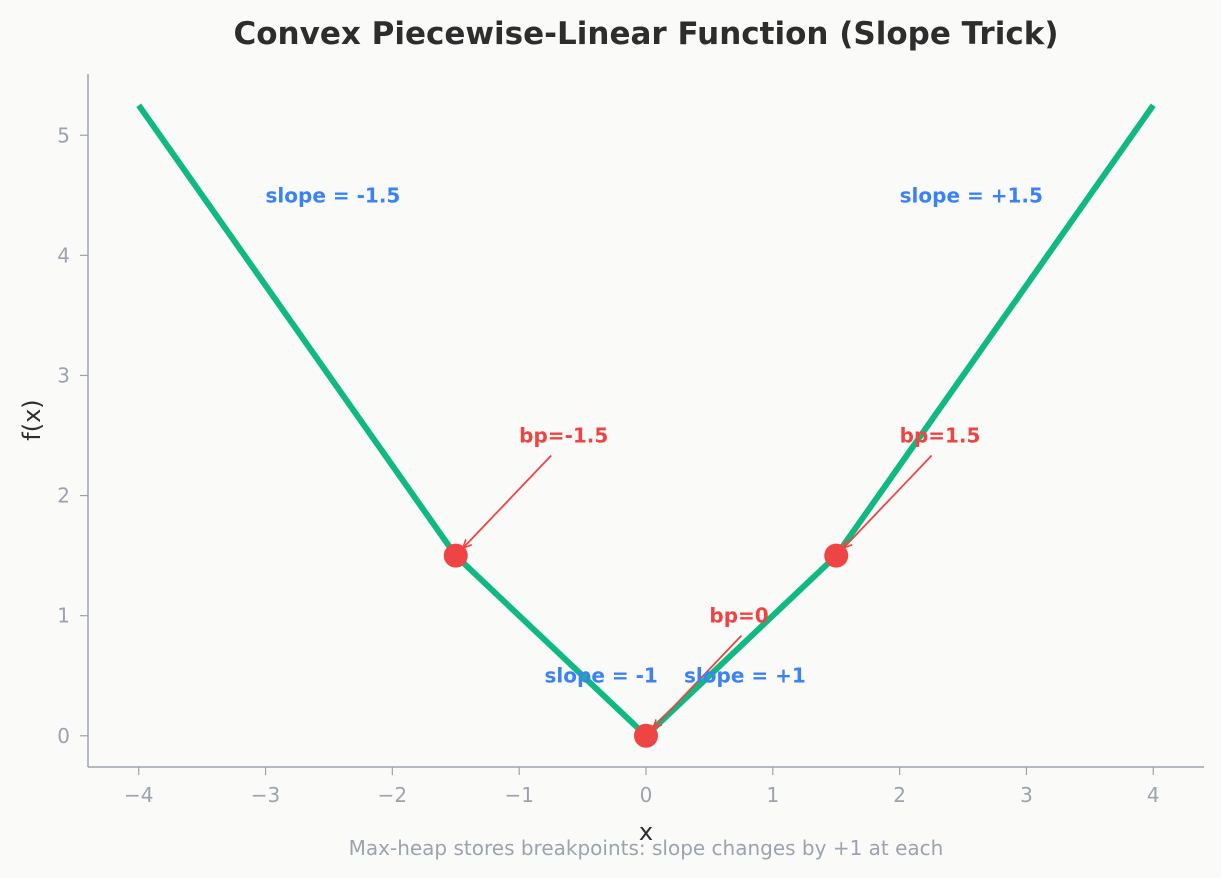 Image resolution: width=1221 pixels, height=878 pixels. Describe the element at coordinates (63, 135) in the screenshot. I see `y-tick-label: 5` at that location.